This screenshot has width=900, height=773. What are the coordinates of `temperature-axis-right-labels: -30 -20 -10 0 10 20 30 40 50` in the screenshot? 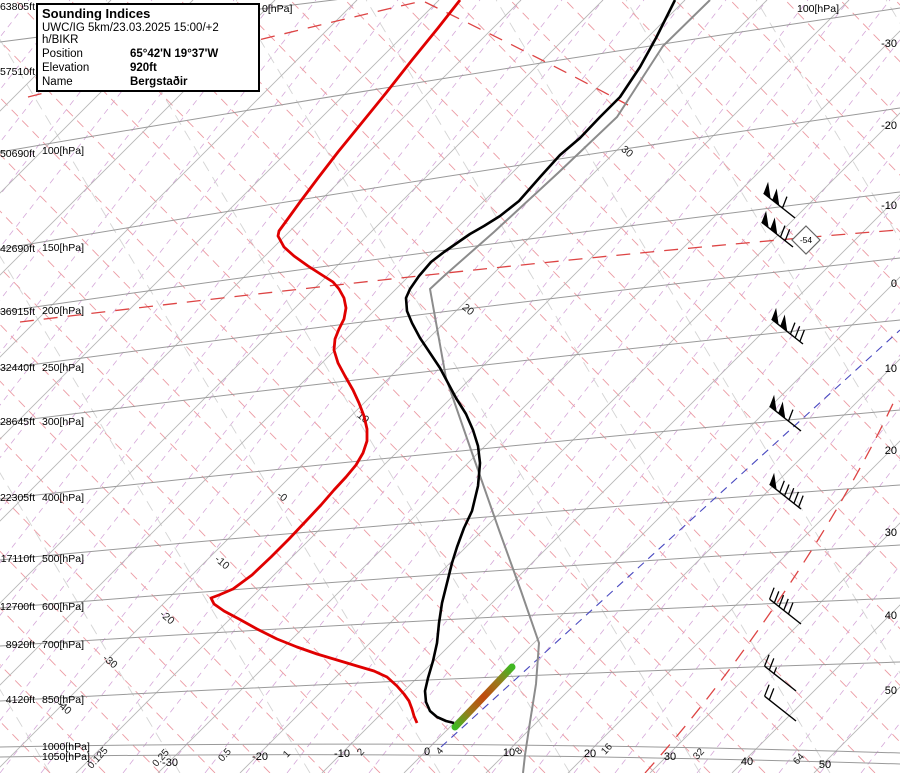 It's located at (889, 367).